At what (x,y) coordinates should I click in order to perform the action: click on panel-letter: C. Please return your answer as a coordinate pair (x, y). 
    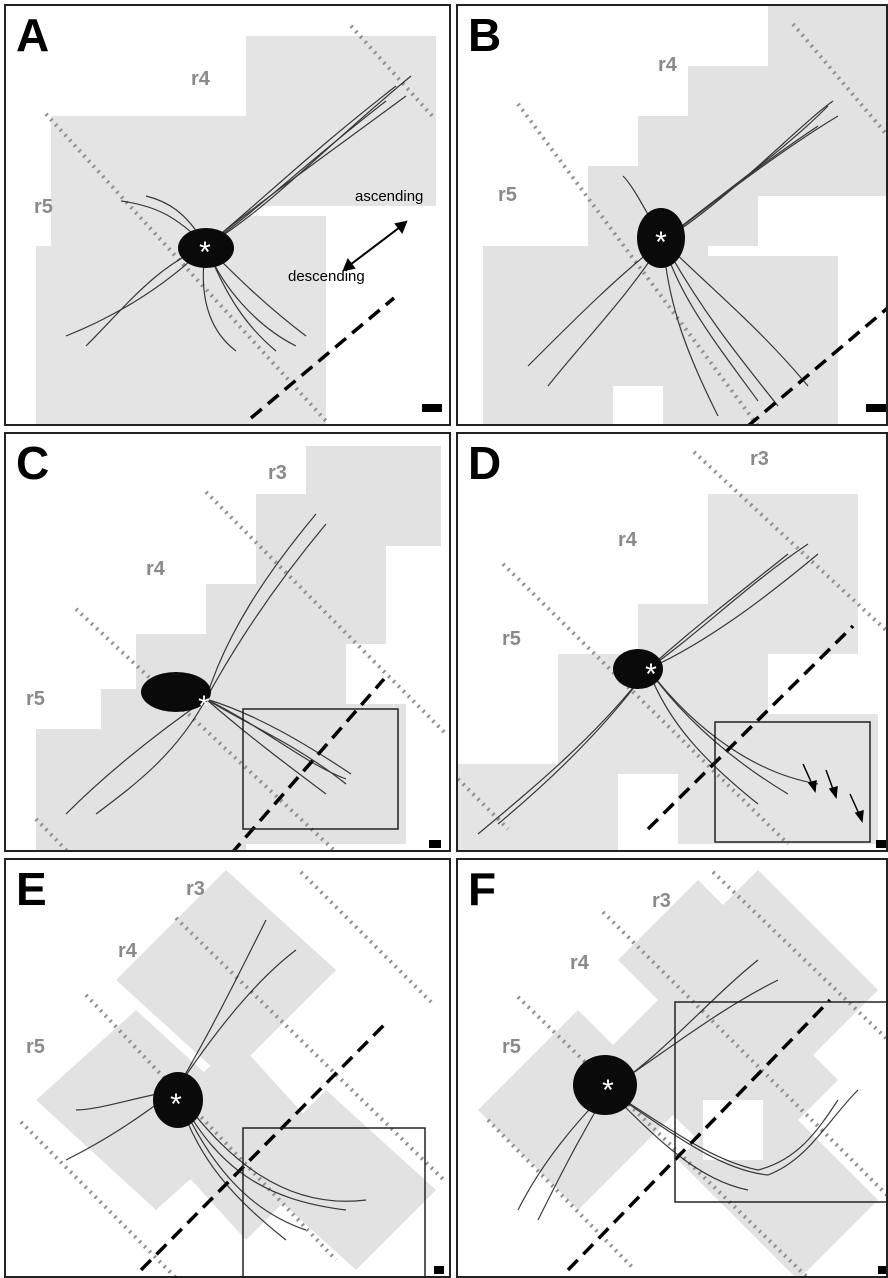
    Looking at the image, I should click on (33, 463).